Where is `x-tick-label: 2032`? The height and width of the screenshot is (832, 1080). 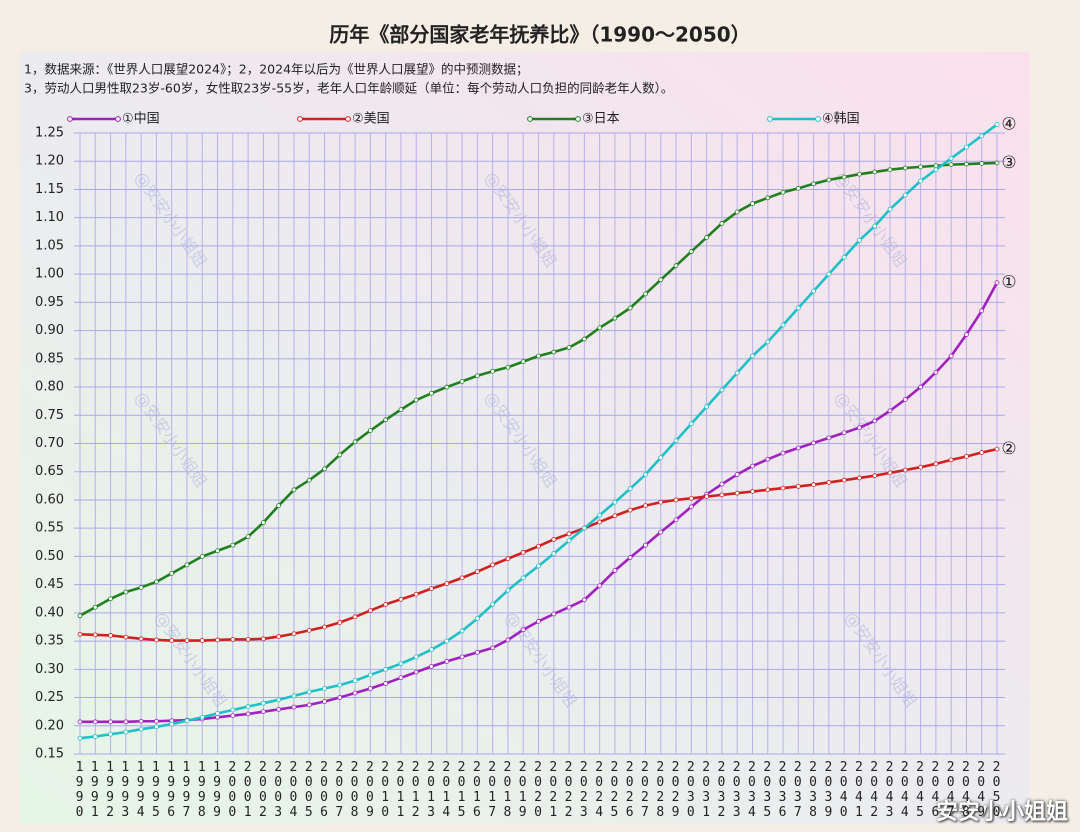
x-tick-label: 2032 is located at coordinates (721, 790).